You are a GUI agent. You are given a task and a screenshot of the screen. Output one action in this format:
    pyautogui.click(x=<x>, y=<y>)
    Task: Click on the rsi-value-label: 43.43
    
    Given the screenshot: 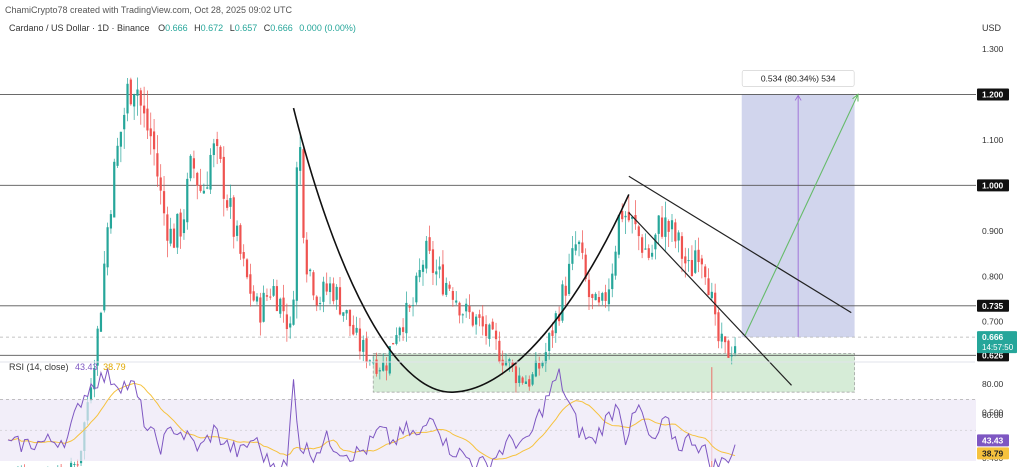 What is the action you would take?
    pyautogui.click(x=993, y=440)
    